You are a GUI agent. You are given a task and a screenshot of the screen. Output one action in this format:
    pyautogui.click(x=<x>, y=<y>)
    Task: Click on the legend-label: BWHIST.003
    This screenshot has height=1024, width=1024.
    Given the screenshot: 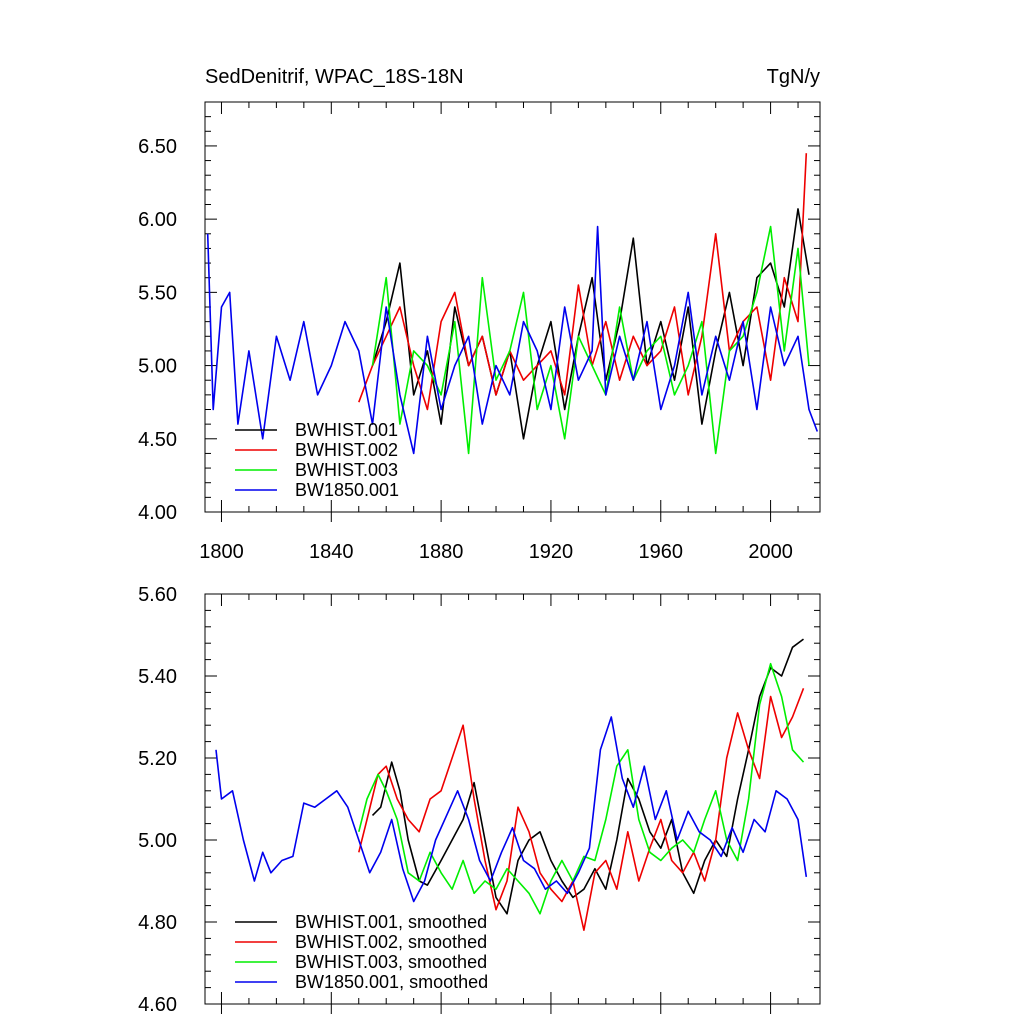 What is the action you would take?
    pyautogui.click(x=346, y=470)
    